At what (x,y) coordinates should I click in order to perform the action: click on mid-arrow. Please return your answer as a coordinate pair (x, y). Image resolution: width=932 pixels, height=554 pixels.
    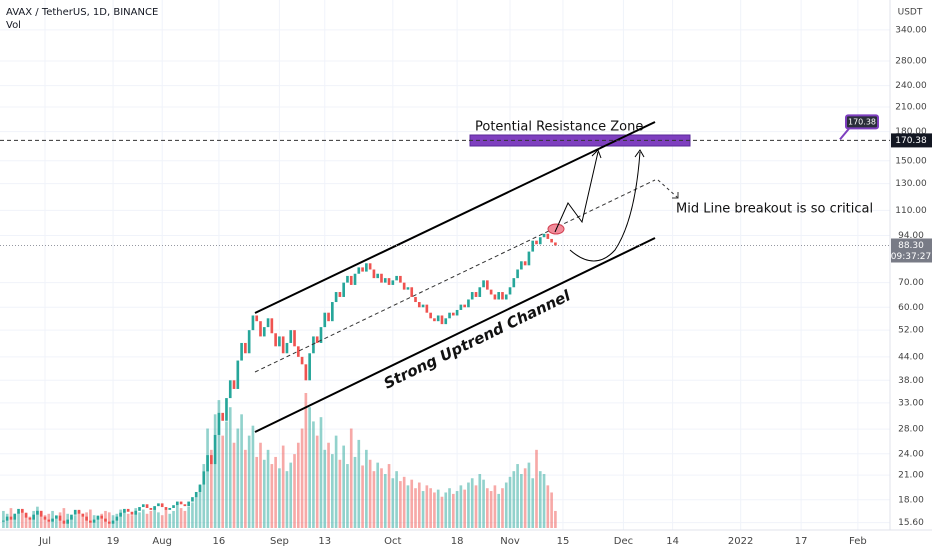
    Looking at the image, I should click on (668, 189).